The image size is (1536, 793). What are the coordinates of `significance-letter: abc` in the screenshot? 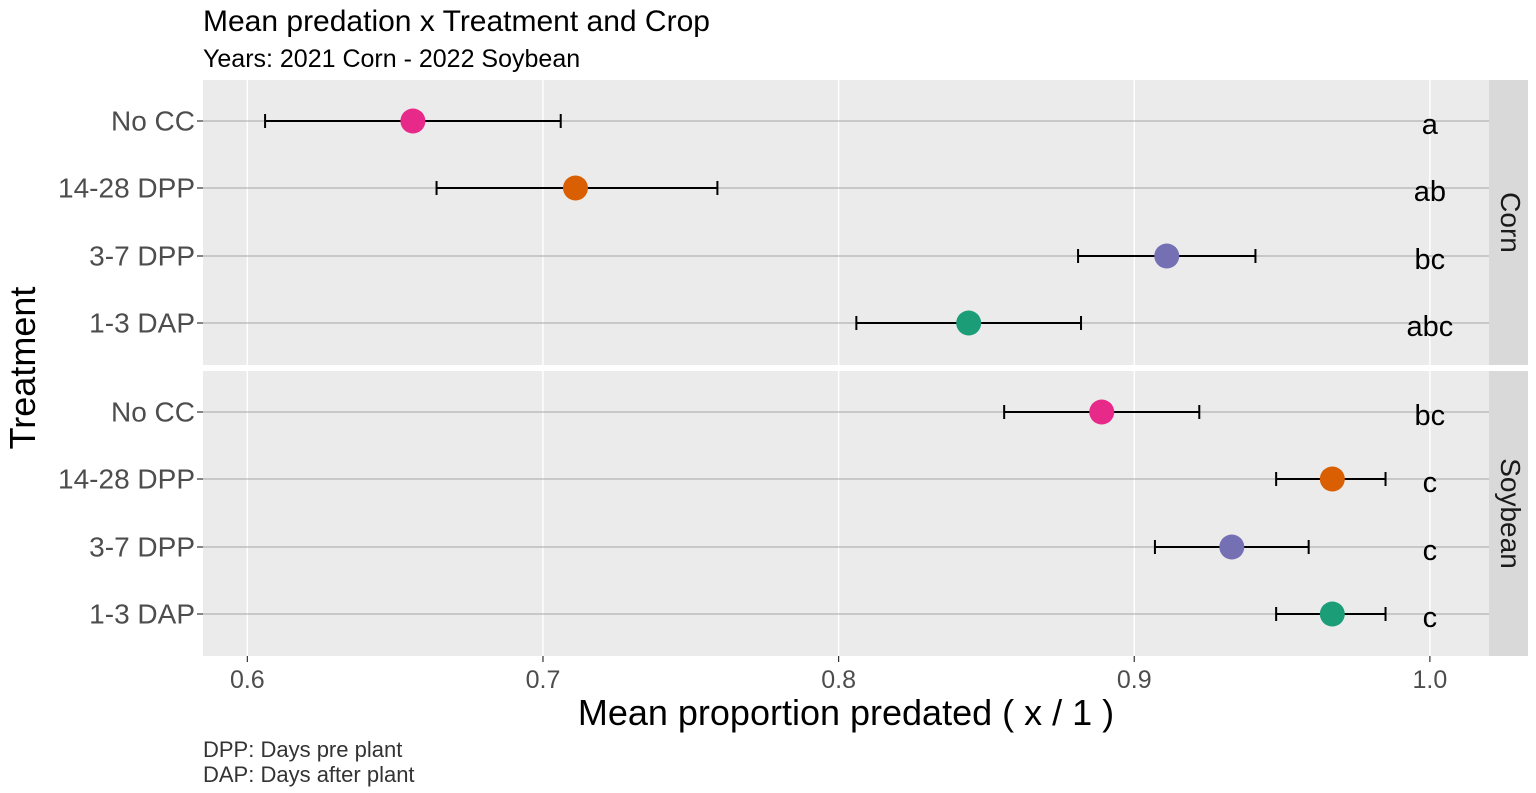 It's located at (1429, 327).